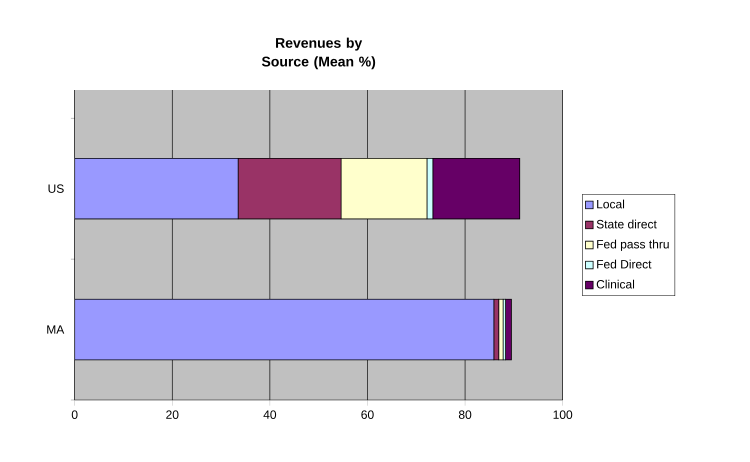 This screenshot has height=462, width=750. What do you see at coordinates (55, 329) in the screenshot?
I see `y-tick-label: MA` at bounding box center [55, 329].